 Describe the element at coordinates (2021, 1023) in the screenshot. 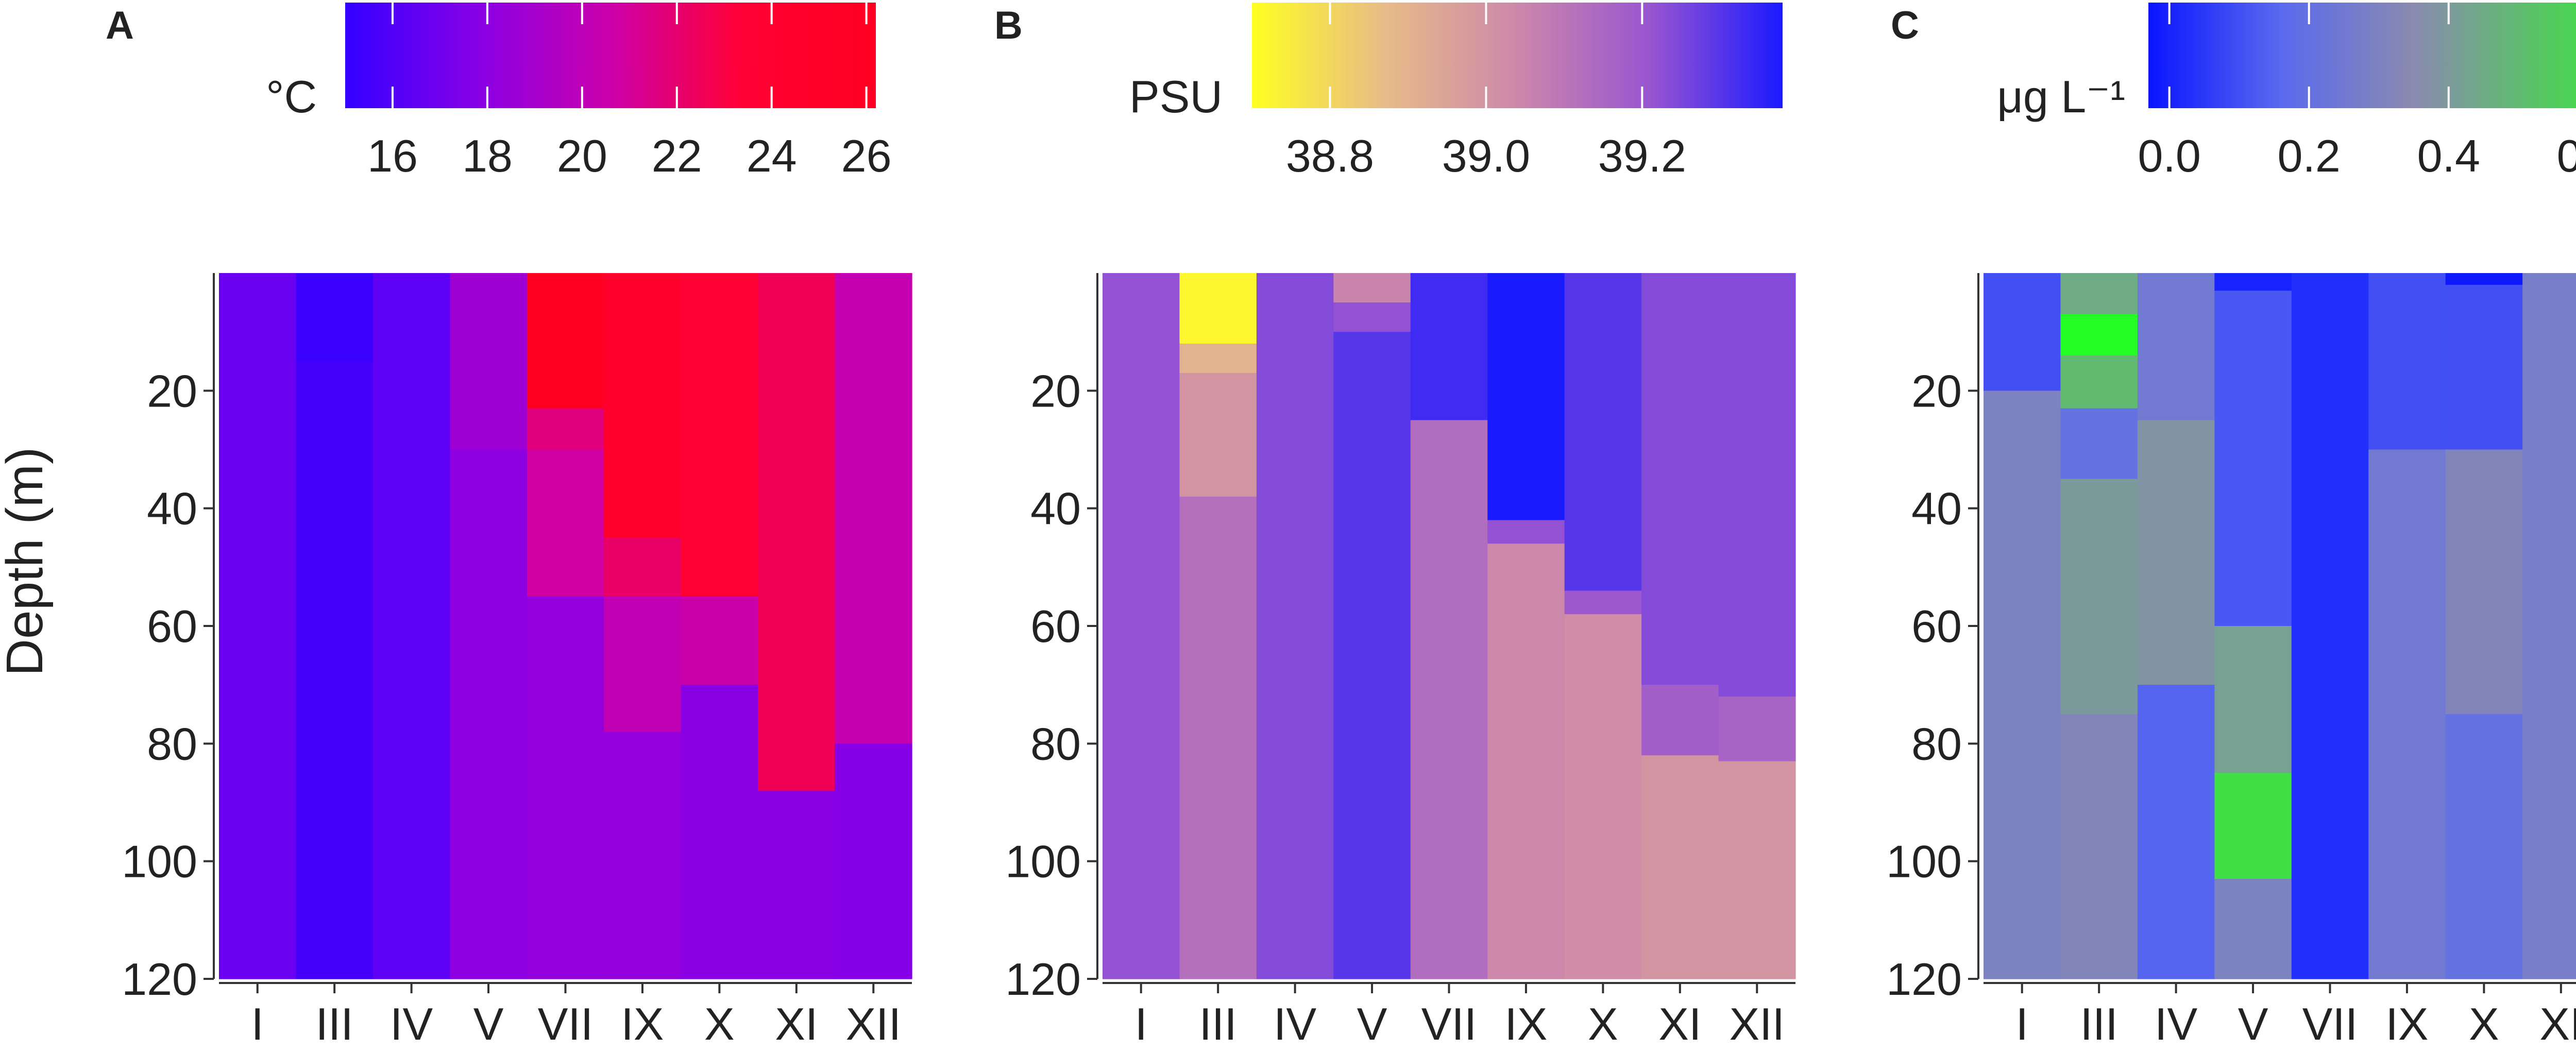

I see `panel-c-x-tick-label: I` at that location.